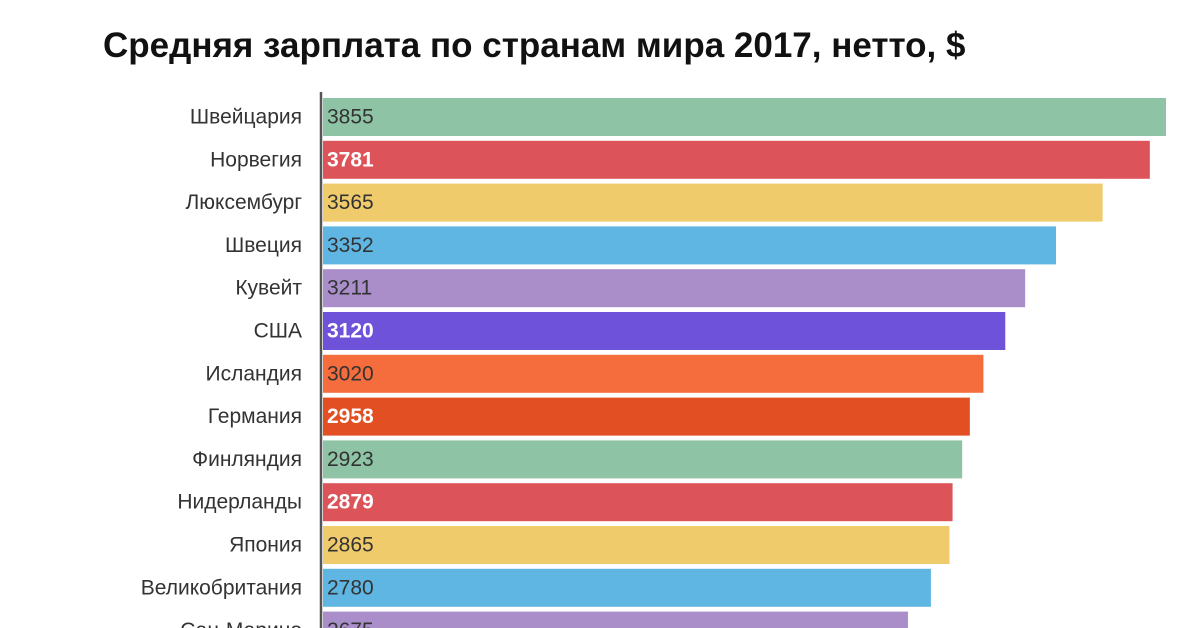 This screenshot has height=628, width=1200. What do you see at coordinates (350, 117) in the screenshot?
I see `value-data-label: 3855` at bounding box center [350, 117].